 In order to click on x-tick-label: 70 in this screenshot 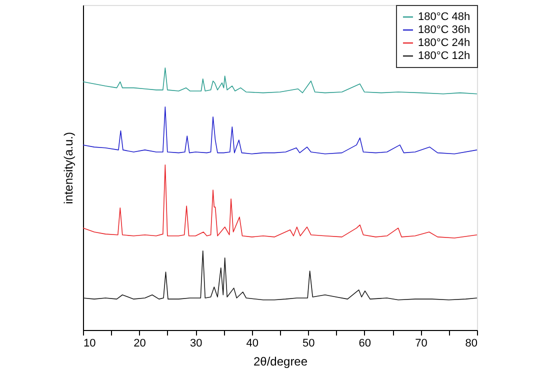, I will do `click(421, 344)`.